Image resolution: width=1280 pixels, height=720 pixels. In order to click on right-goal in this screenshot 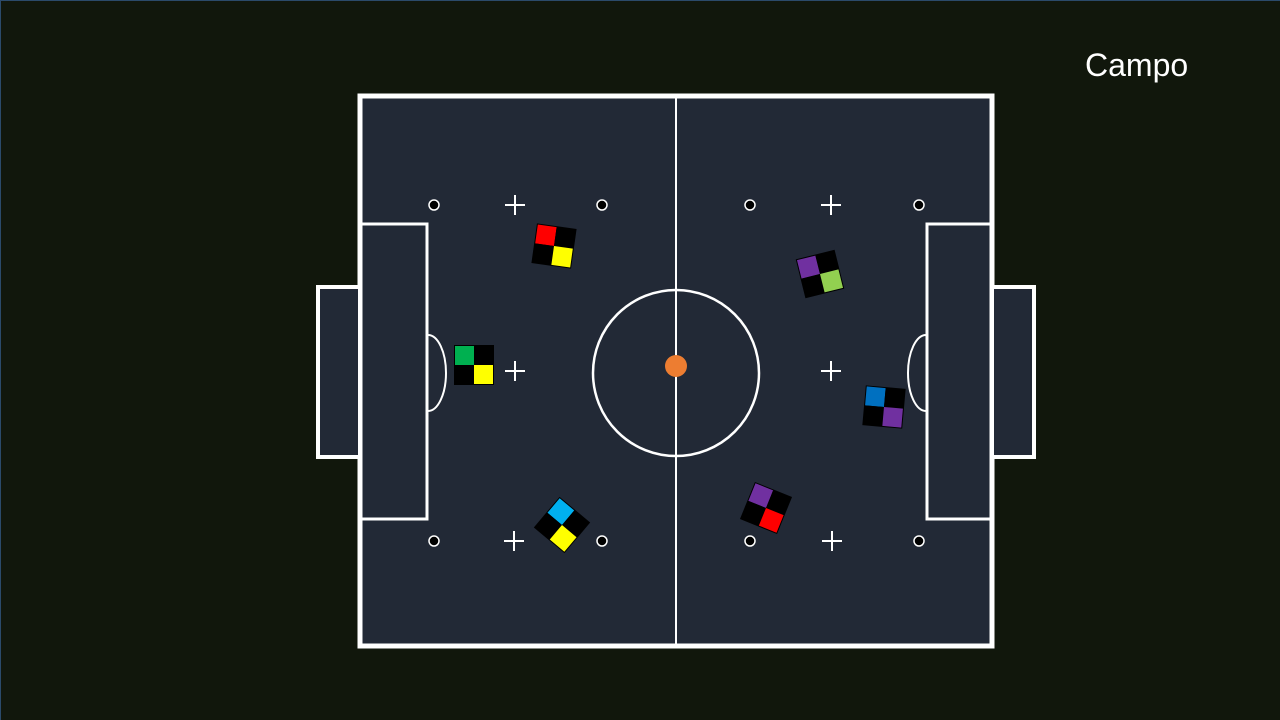, I will do `click(1013, 372)`.